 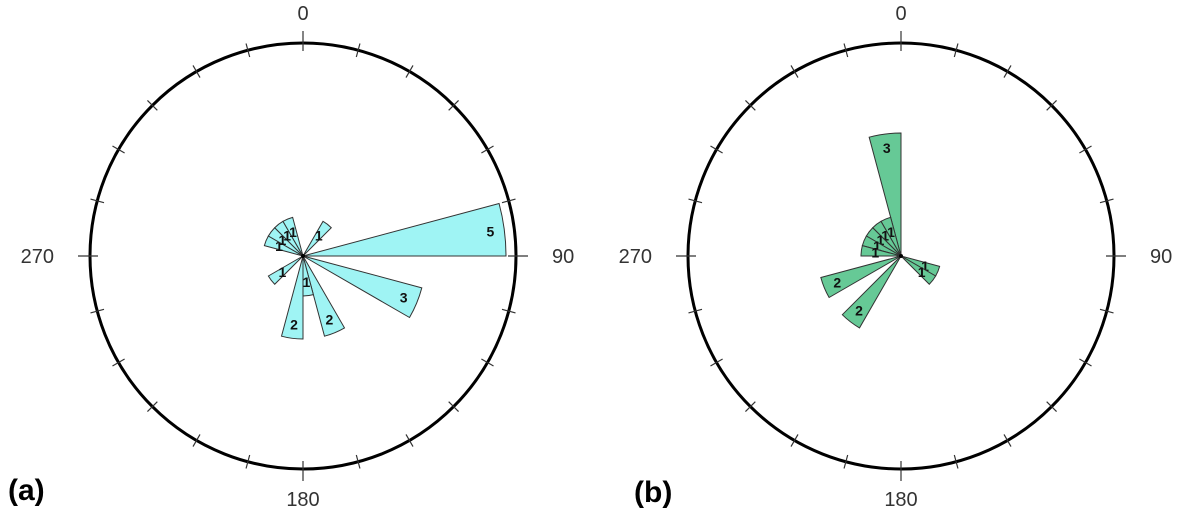 I want to click on panel-label: (a), so click(x=26, y=490).